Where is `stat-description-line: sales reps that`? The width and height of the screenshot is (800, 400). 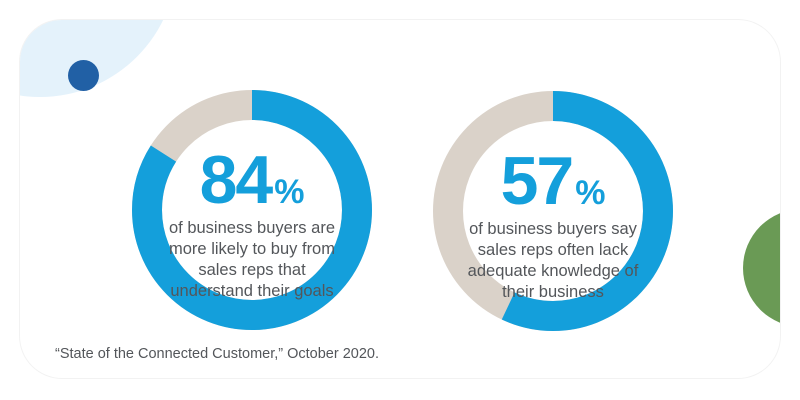
stat-description-line: sales reps that is located at coordinates (252, 270).